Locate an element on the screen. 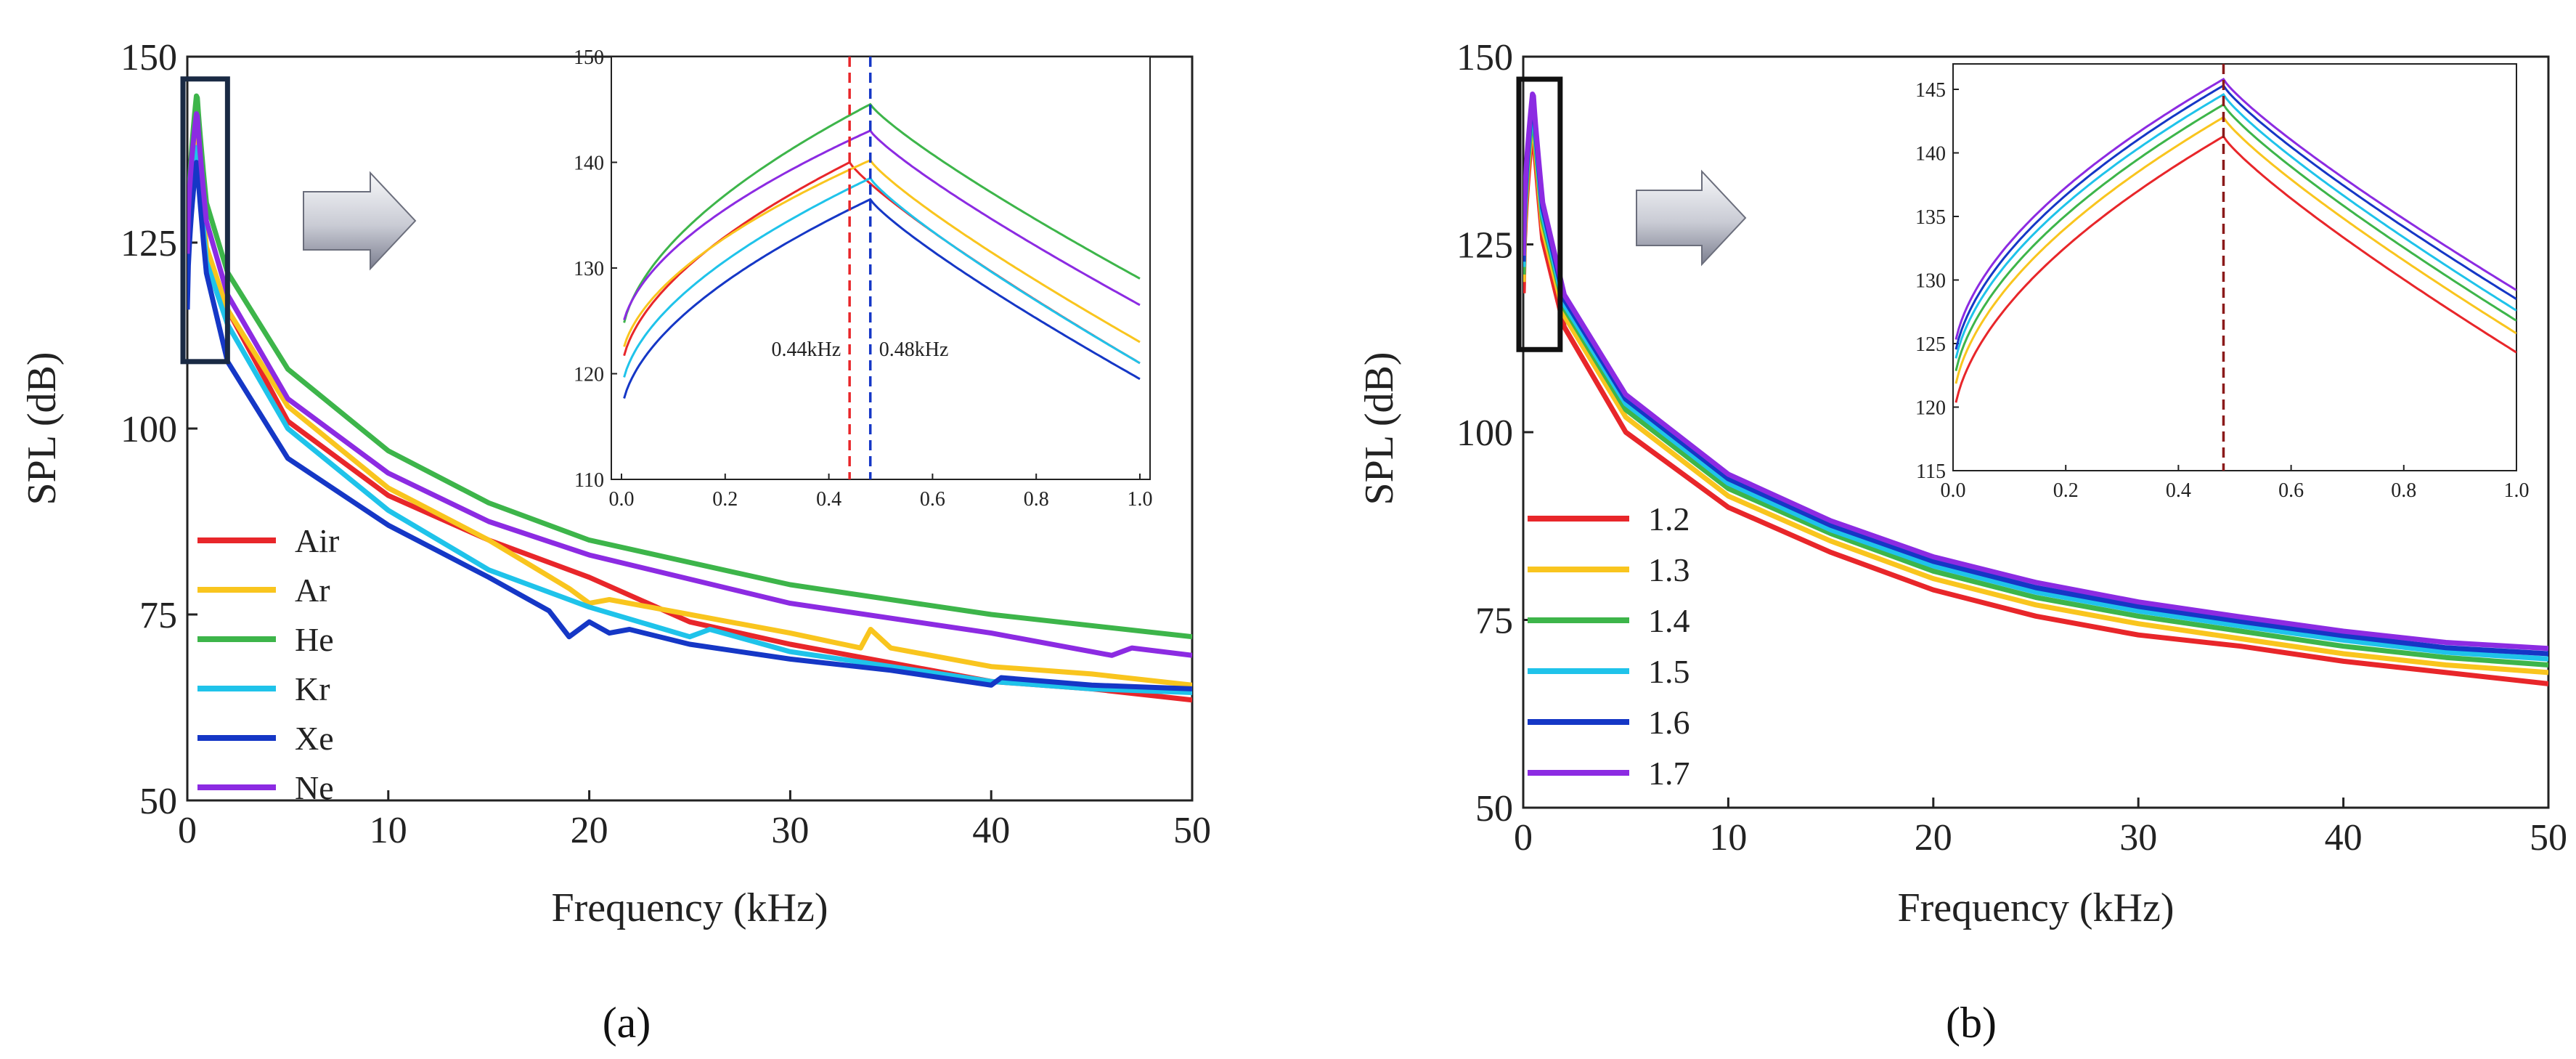  inset-axes-a: 0.0 0.2 0.4 0.6 0.8 1.0 110 120 130 140 150 is located at coordinates (863, 278).